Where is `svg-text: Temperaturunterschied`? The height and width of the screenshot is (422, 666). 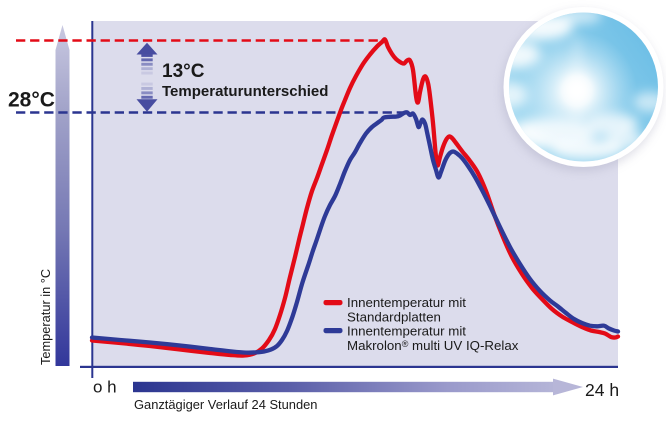
svg-text: Temperaturunterschied is located at coordinates (245, 91).